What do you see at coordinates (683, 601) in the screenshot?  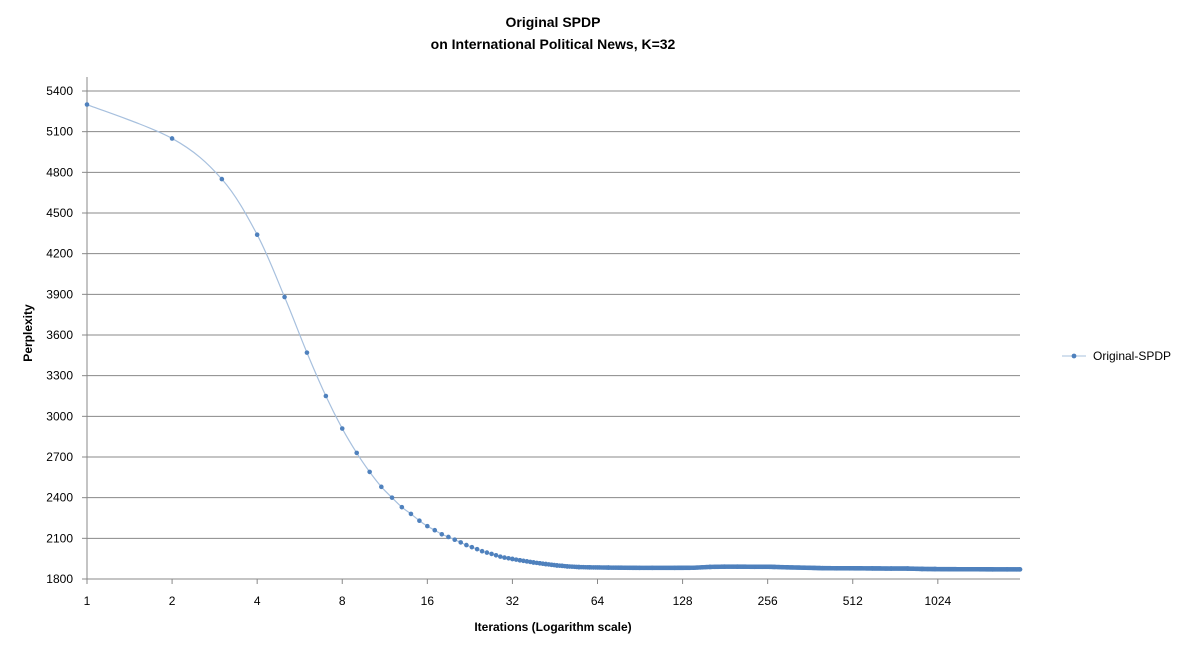 I see `x-tick-label-128: 128` at bounding box center [683, 601].